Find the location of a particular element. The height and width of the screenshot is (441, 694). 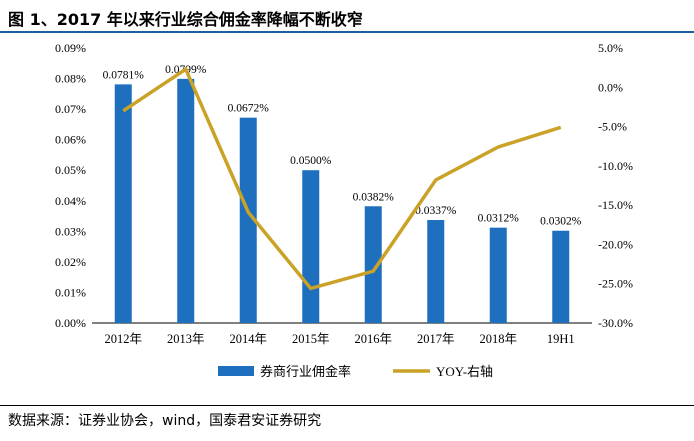

y-left-tick-label: 0.01% is located at coordinates (70, 292).